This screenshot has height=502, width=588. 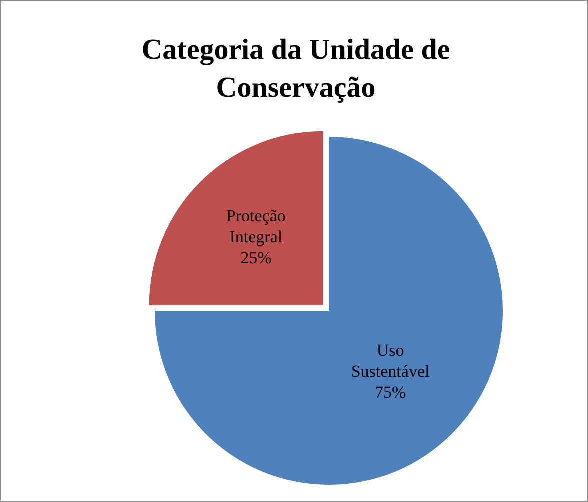 What do you see at coordinates (256, 226) in the screenshot?
I see `slice-label: Proteção Integral` at bounding box center [256, 226].